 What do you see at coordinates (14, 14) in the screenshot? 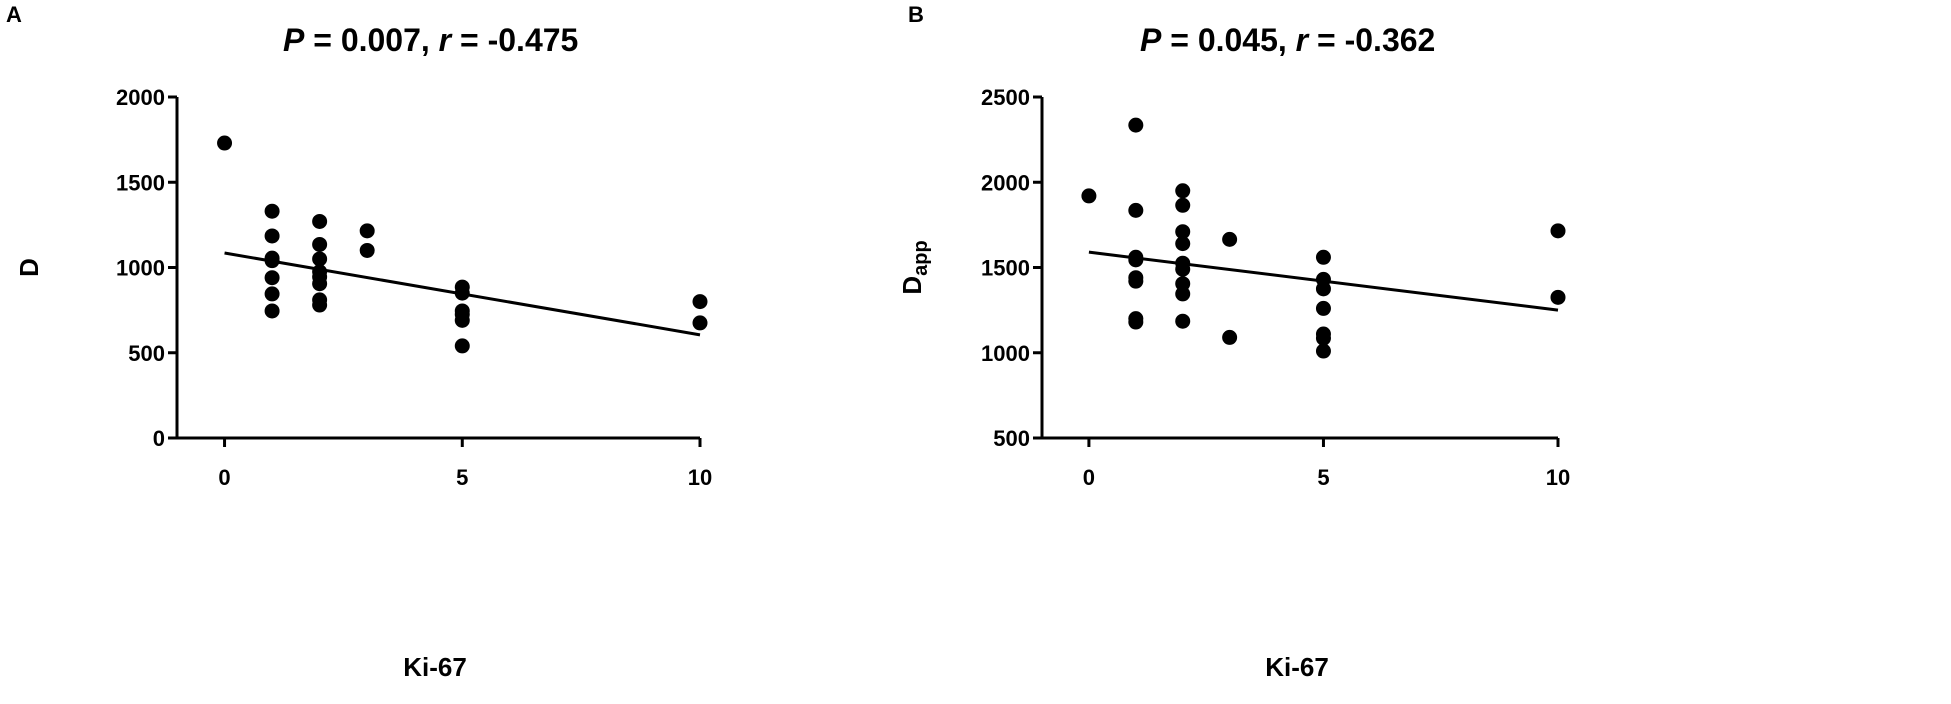
I see `panel-label: A` at bounding box center [14, 14].